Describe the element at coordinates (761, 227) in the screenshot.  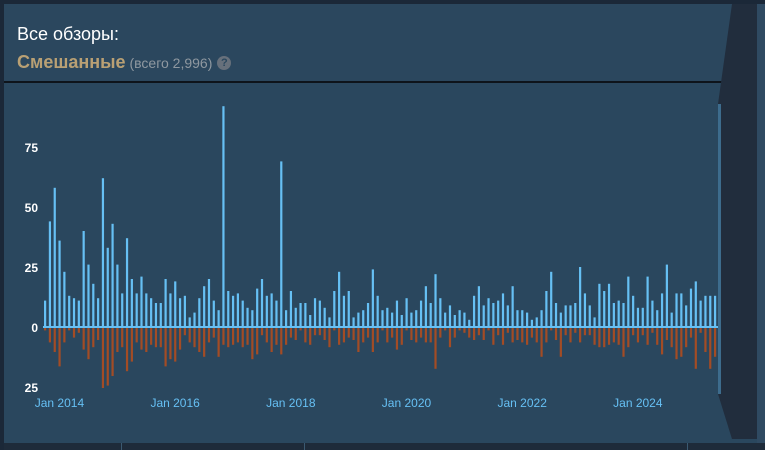
I see `scrollbar-edge` at that location.